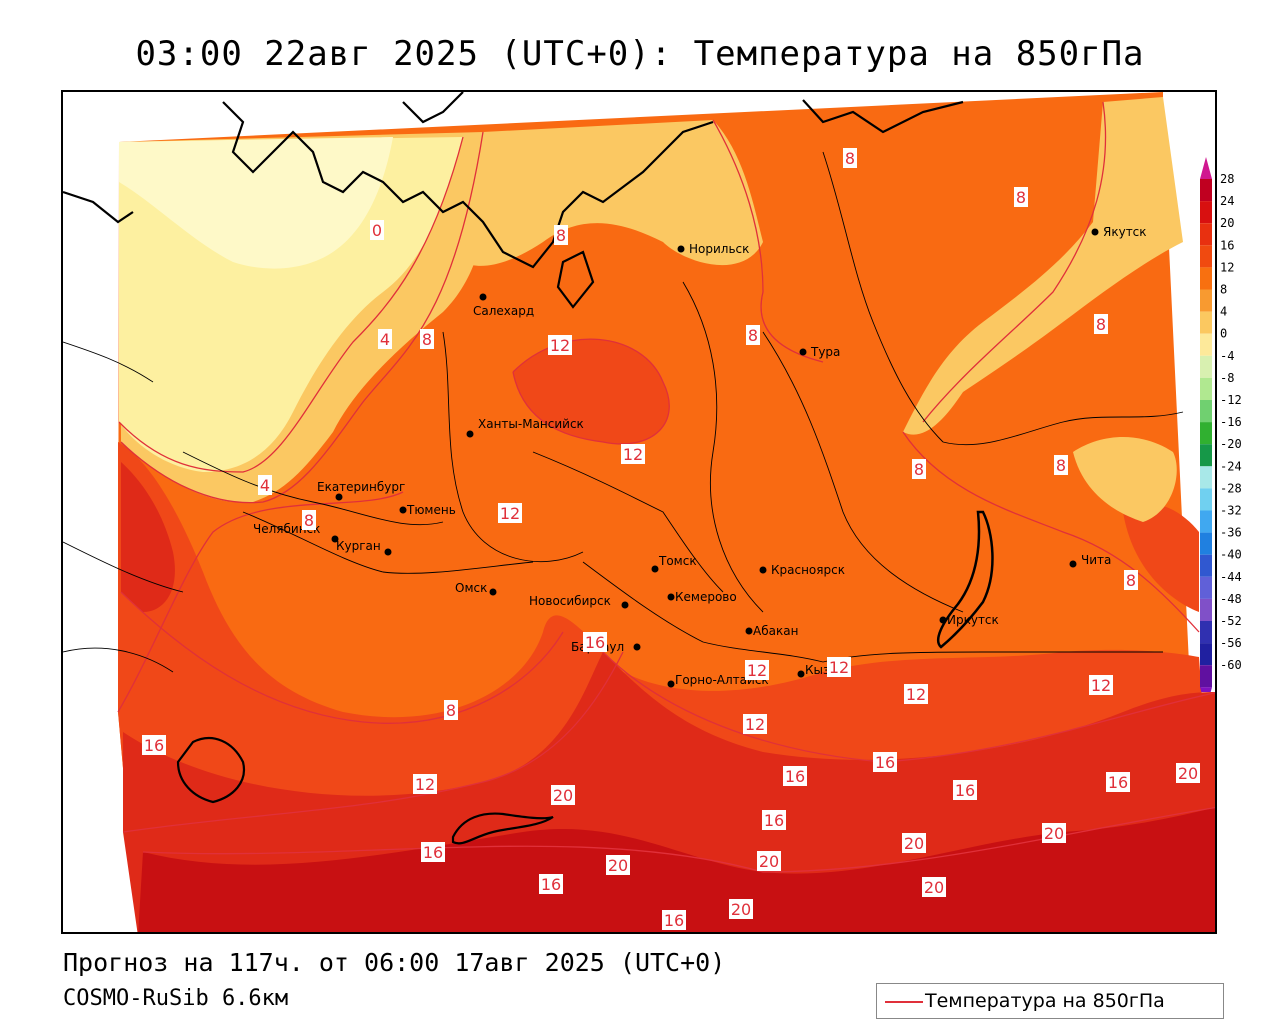 The height and width of the screenshot is (1024, 1280). What do you see at coordinates (775, 631) in the screenshot?
I see `city-label: Абакан` at bounding box center [775, 631].